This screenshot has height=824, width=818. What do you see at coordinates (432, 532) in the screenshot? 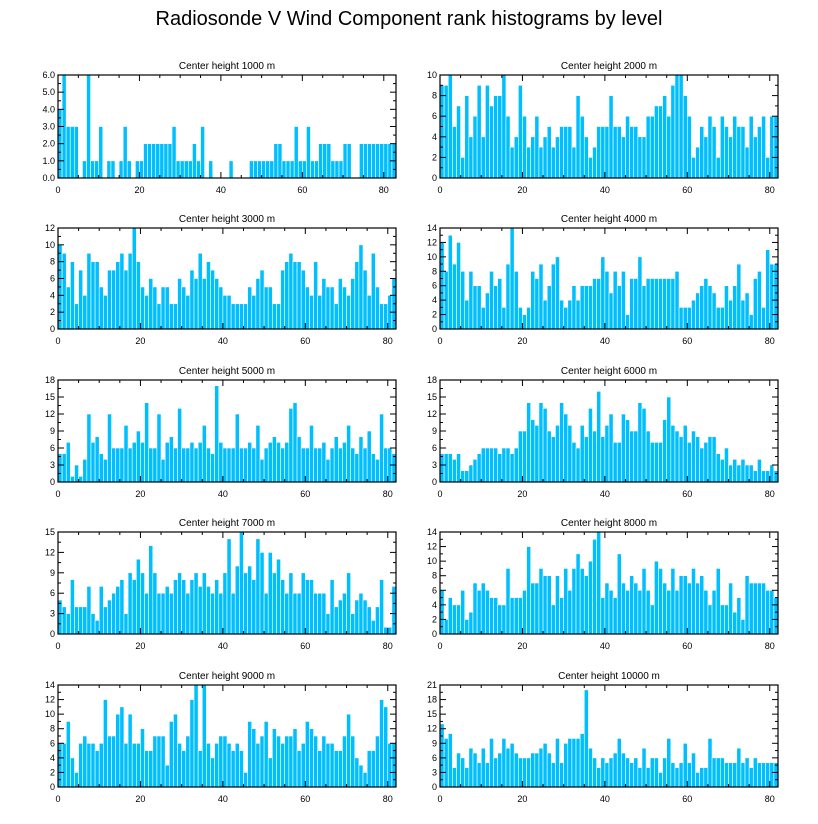
I see `y-tick-label: 14` at bounding box center [432, 532].